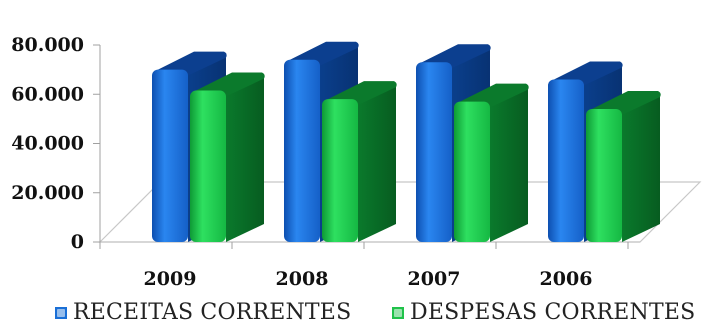 This screenshot has width=713, height=323. What do you see at coordinates (356, 309) in the screenshot?
I see `legend: RECEITAS CORRENTES DESPESAS CORRENTES` at bounding box center [356, 309].